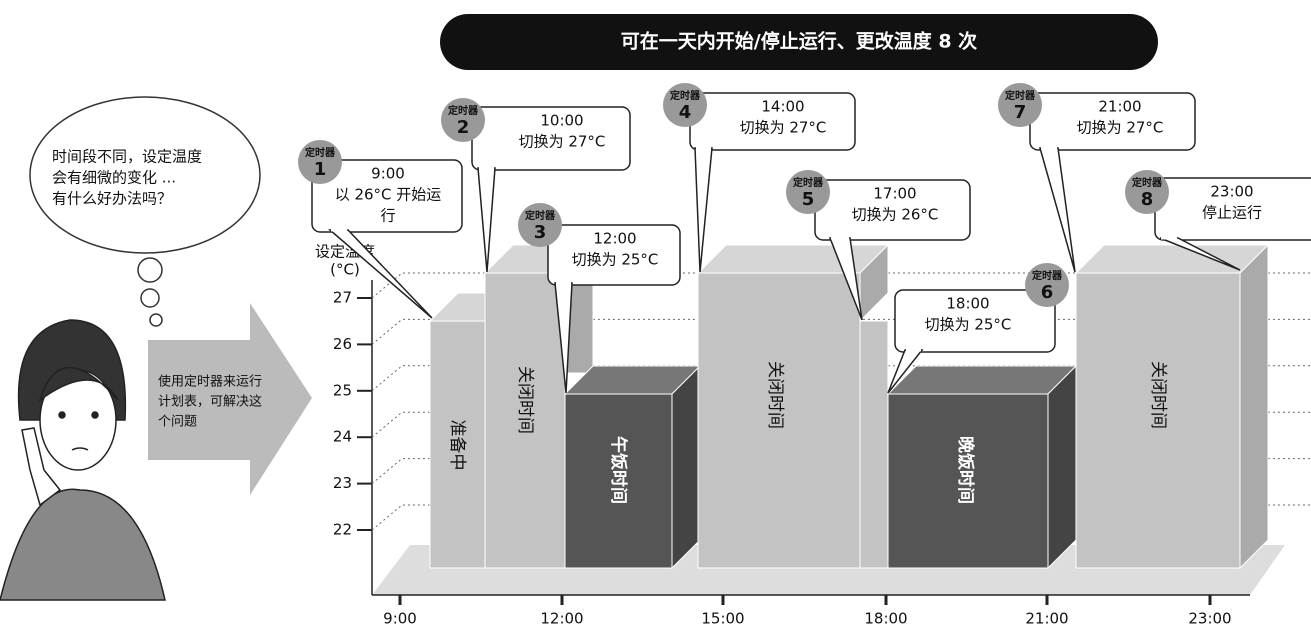  Describe the element at coordinates (1020, 112) in the screenshot. I see `timer-number: 7` at that location.